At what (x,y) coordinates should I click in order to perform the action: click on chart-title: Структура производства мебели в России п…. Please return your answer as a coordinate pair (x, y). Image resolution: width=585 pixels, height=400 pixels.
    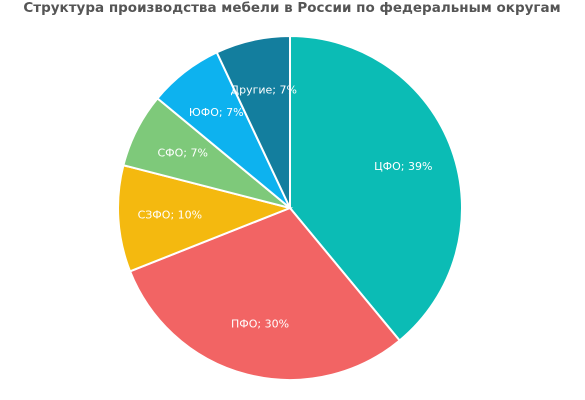
    Looking at the image, I should click on (291, 8).